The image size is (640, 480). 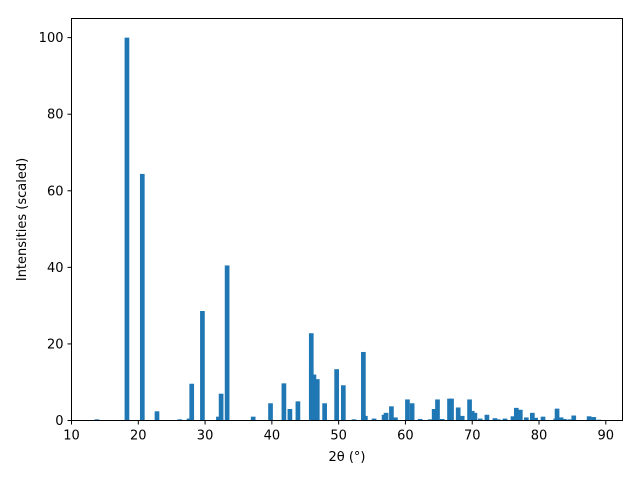 I want to click on x-axis-ticks: 10 20 30 40 50 60 70 80 90, so click(x=339, y=432).